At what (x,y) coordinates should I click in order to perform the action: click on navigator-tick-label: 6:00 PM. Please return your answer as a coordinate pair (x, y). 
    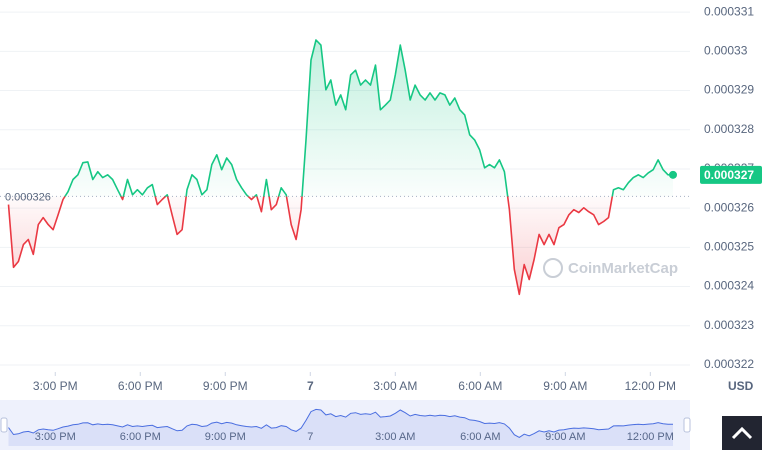
    Looking at the image, I should click on (140, 437).